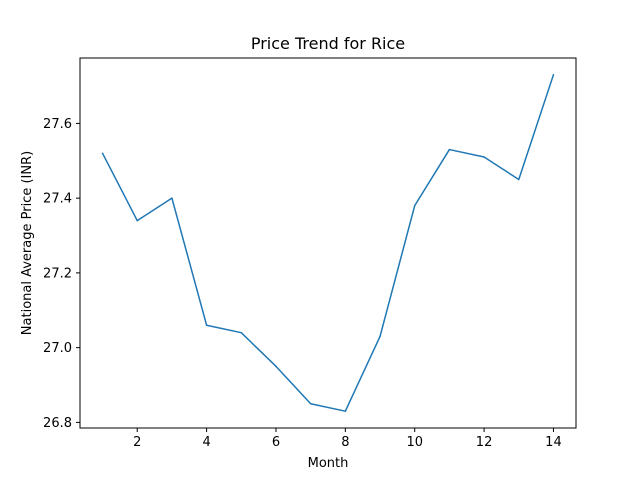 The width and height of the screenshot is (640, 480). Describe the element at coordinates (57, 273) in the screenshot. I see `y-tick-label: 27.2` at that location.